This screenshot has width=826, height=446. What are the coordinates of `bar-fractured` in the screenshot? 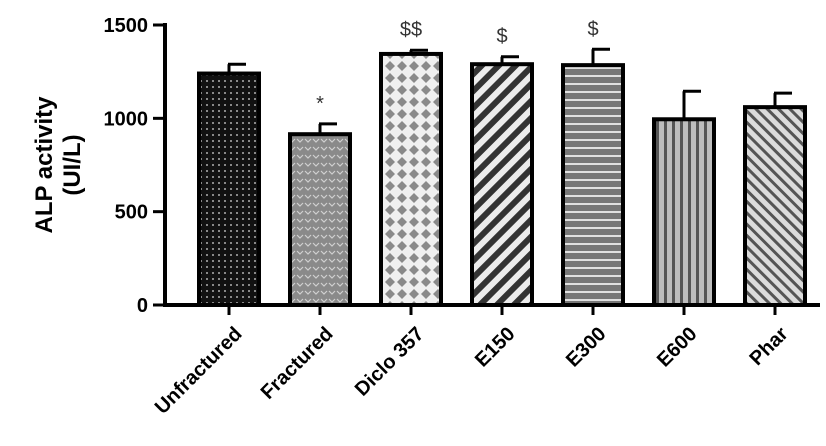 It's located at (320, 219).